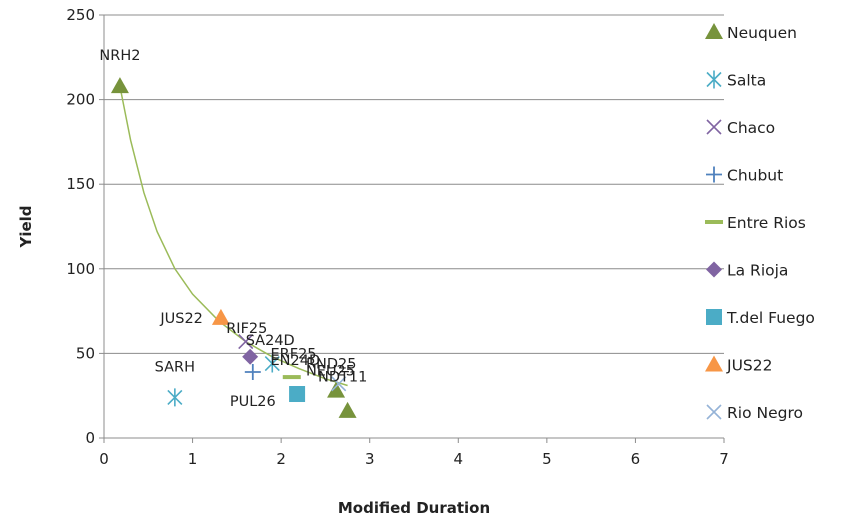  Describe the element at coordinates (714, 269) in the screenshot. I see `legend-marker-la-rioja` at that location.